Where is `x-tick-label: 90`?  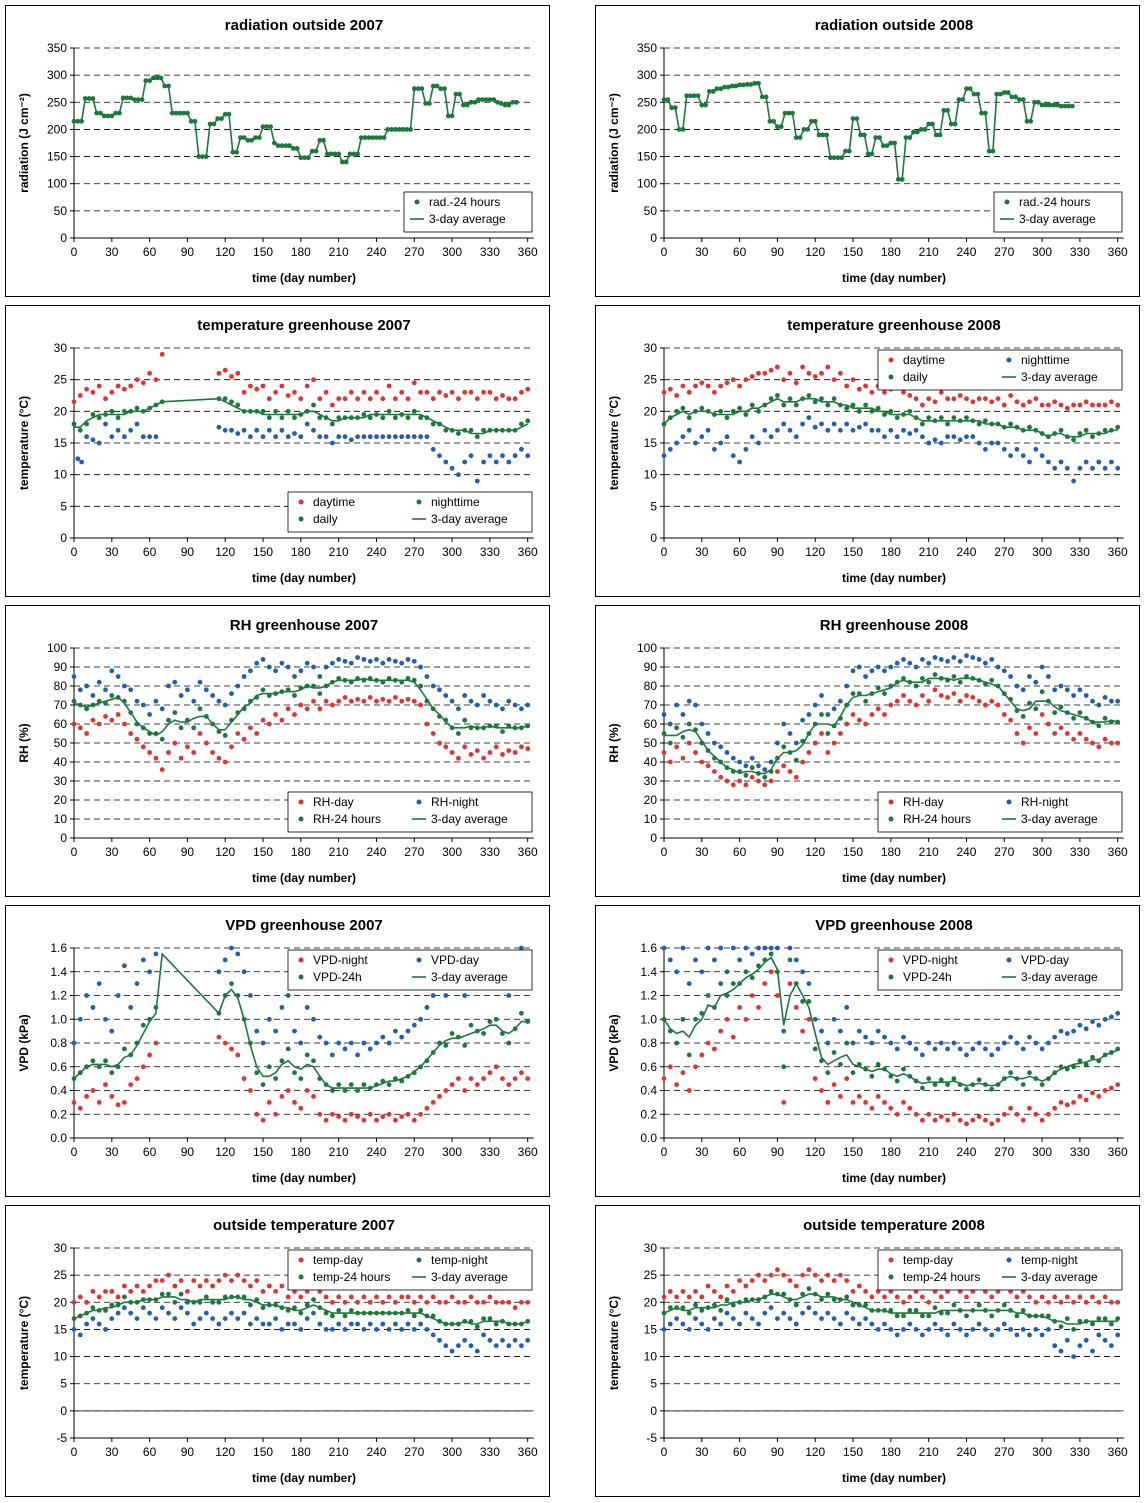
x-tick-label: 90 is located at coordinates (778, 252).